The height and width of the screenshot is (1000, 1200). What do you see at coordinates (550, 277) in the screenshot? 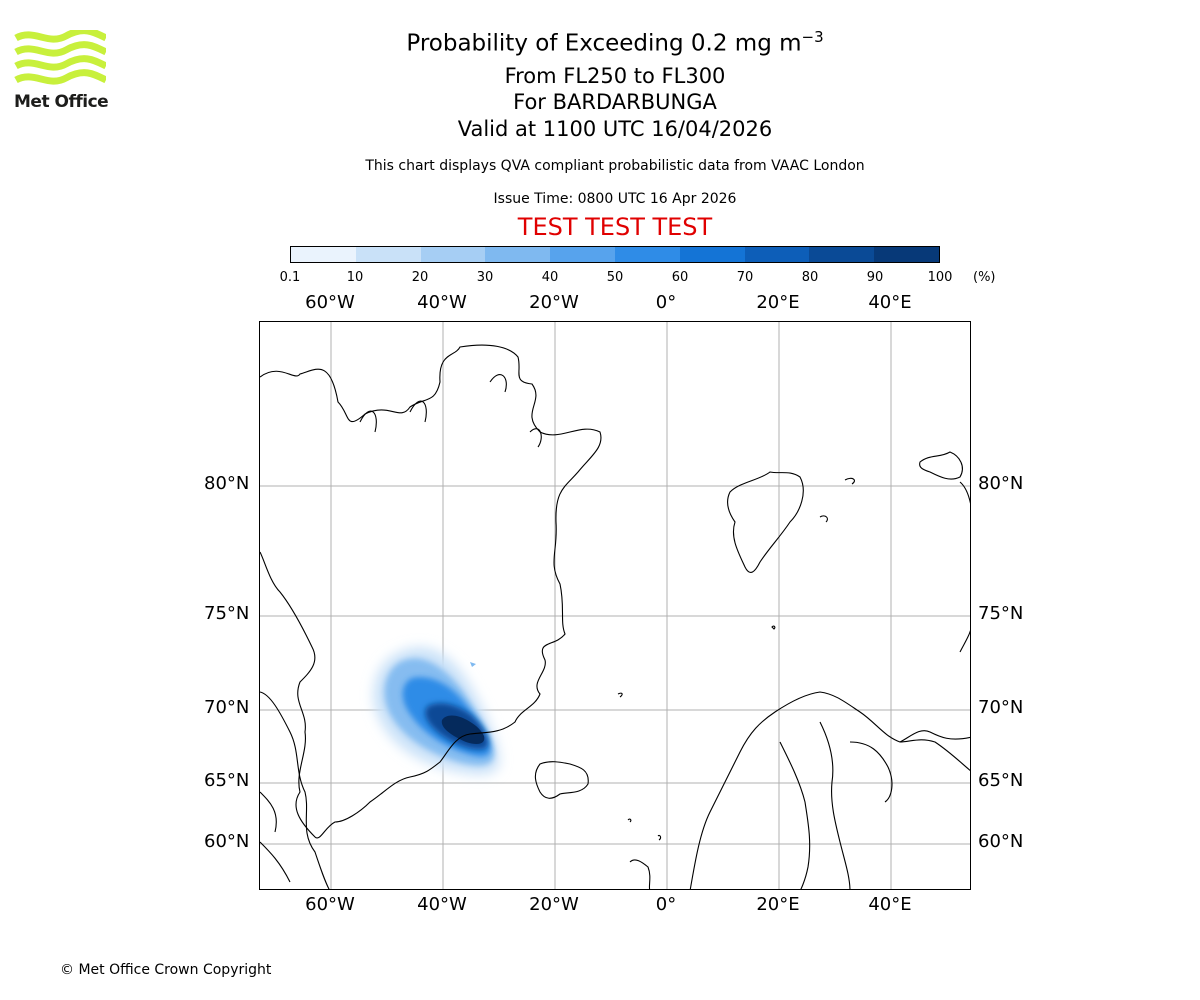
I see `colorbar-tick-label: 40` at bounding box center [550, 277].